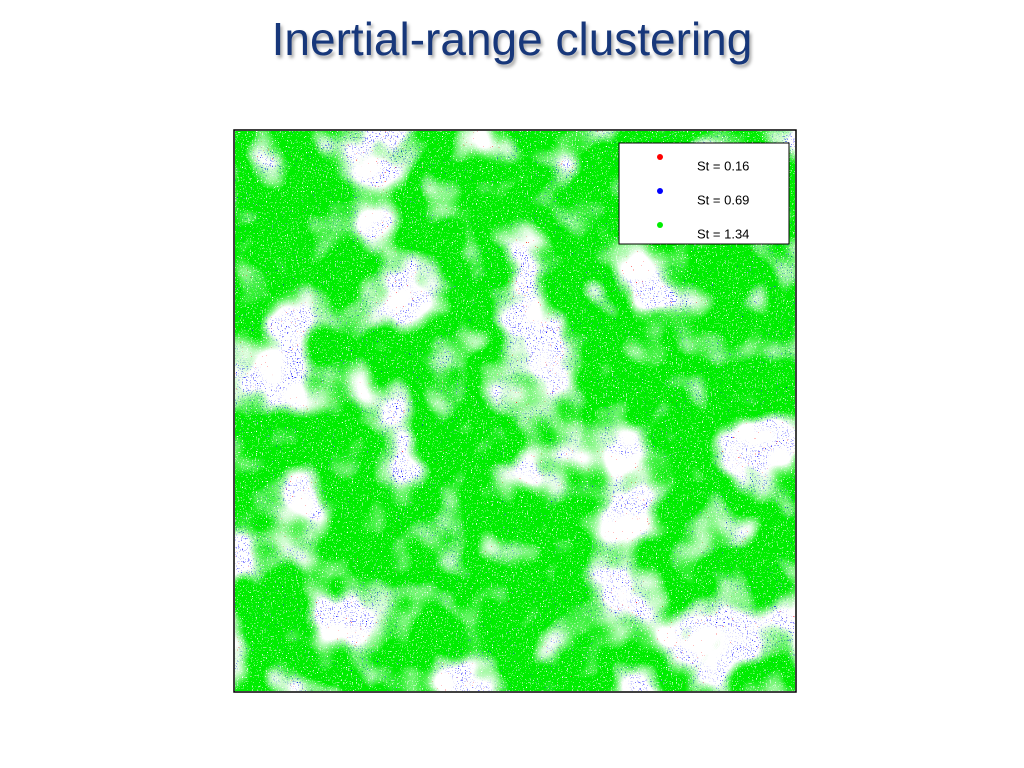  I want to click on legend-box, so click(704, 193).